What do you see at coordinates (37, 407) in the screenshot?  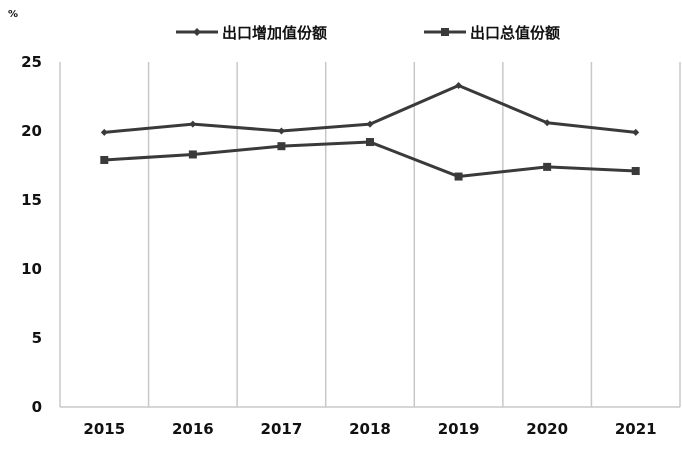 I see `y-tick-label: 0` at bounding box center [37, 407].